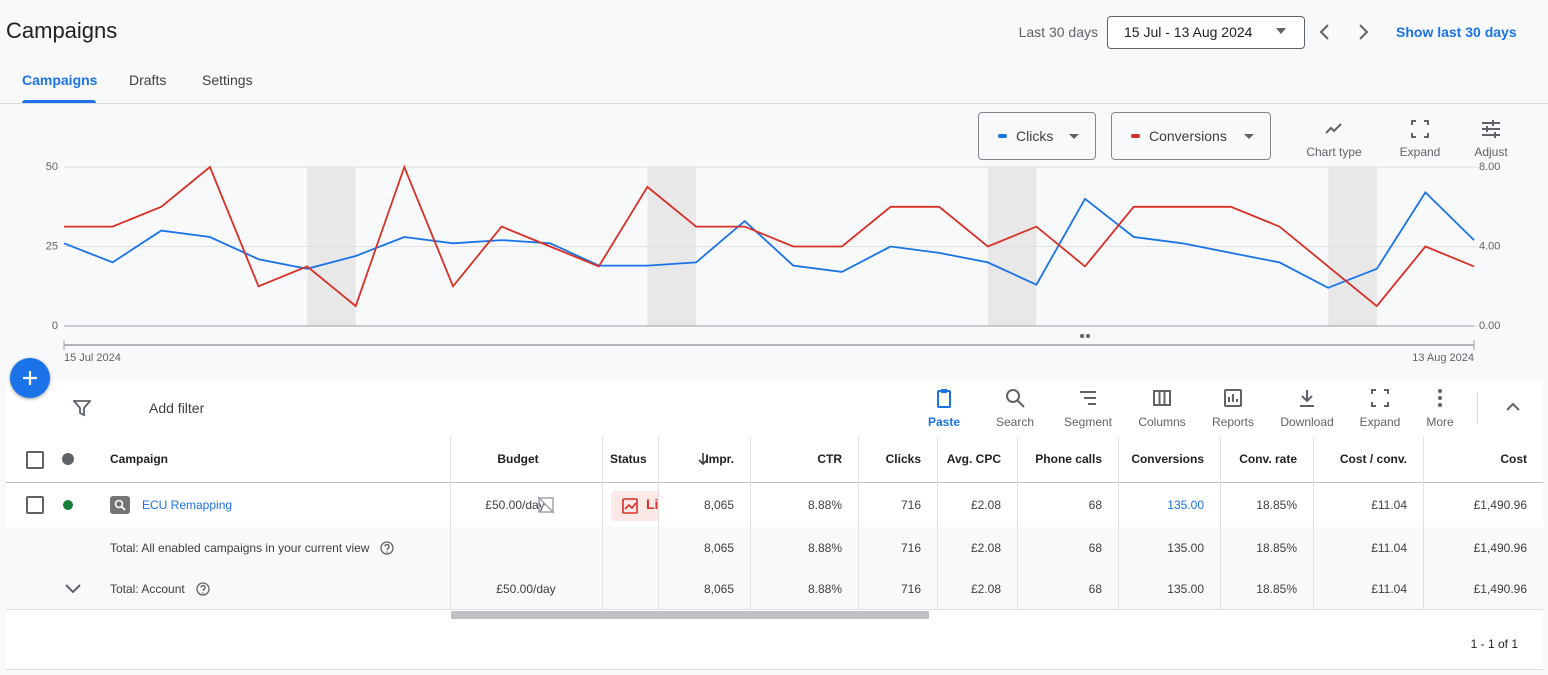 This screenshot has height=675, width=1548. What do you see at coordinates (1037, 136) in the screenshot?
I see `metric-selector: Clicks` at bounding box center [1037, 136].